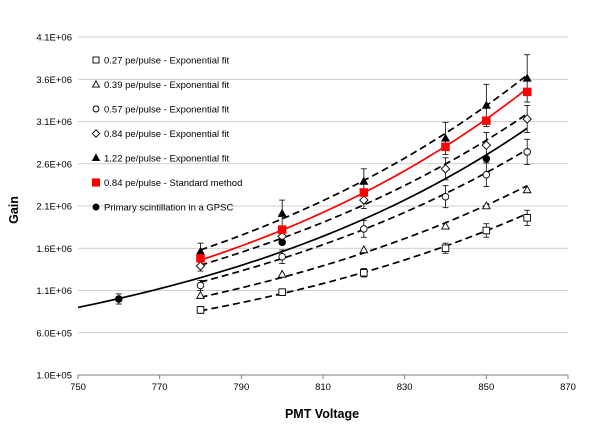 Image resolution: width=592 pixels, height=432 pixels. I want to click on x-tick-label: 770, so click(160, 387).